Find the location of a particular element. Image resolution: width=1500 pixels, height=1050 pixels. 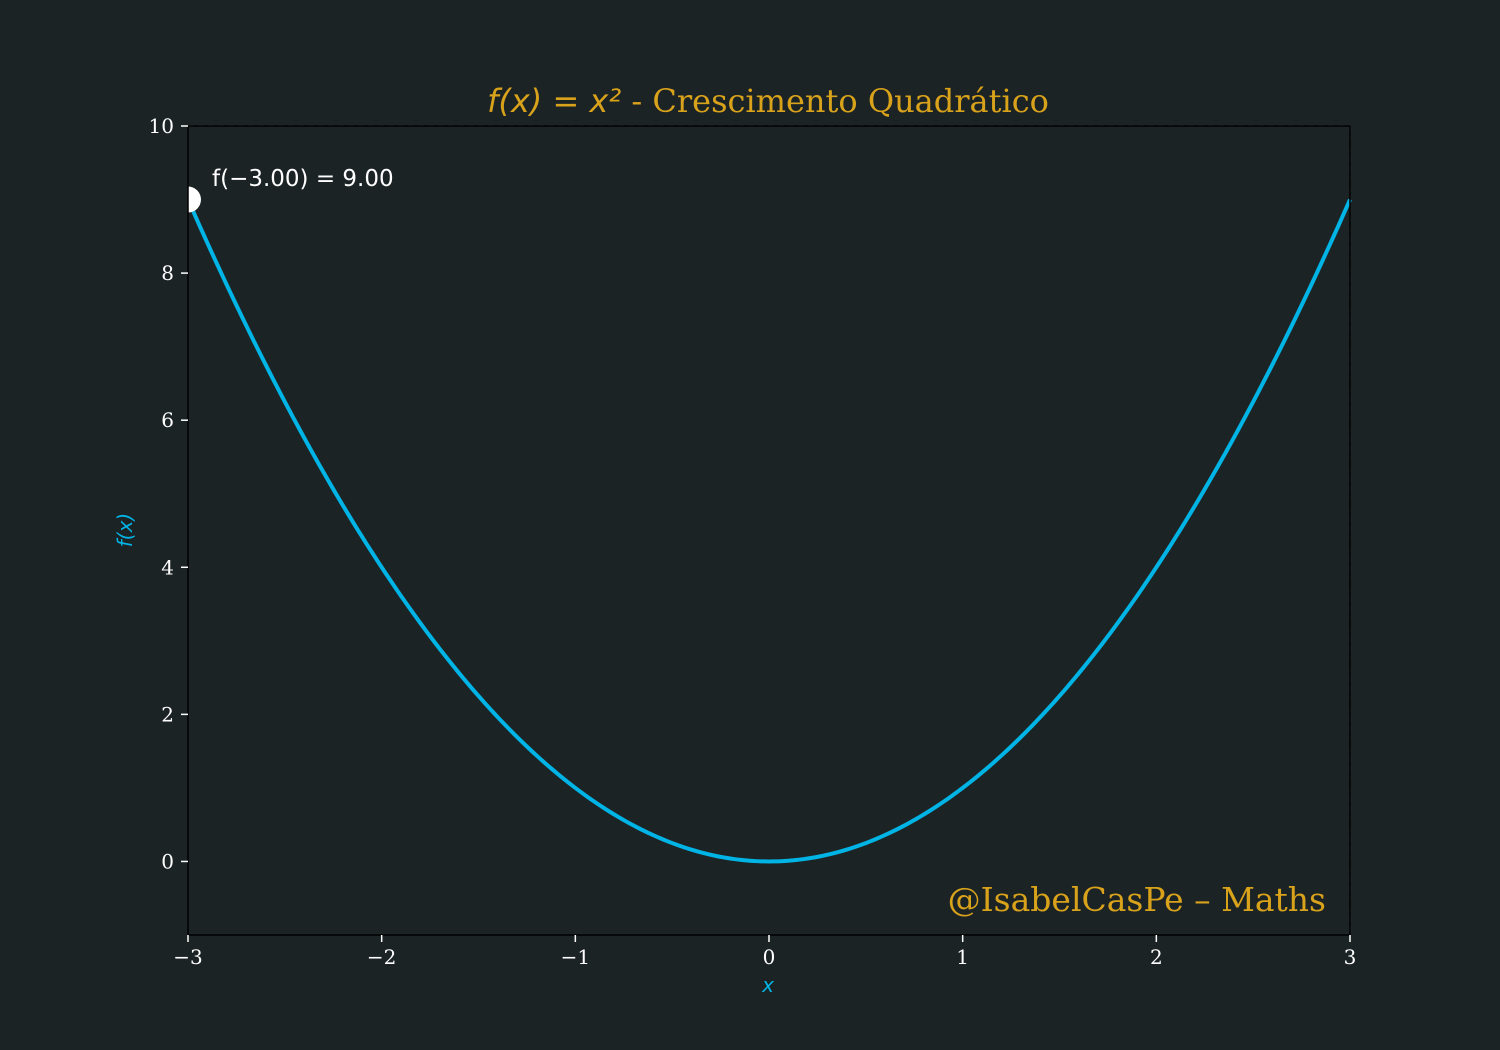

x-tick-label: 0 is located at coordinates (769, 957).